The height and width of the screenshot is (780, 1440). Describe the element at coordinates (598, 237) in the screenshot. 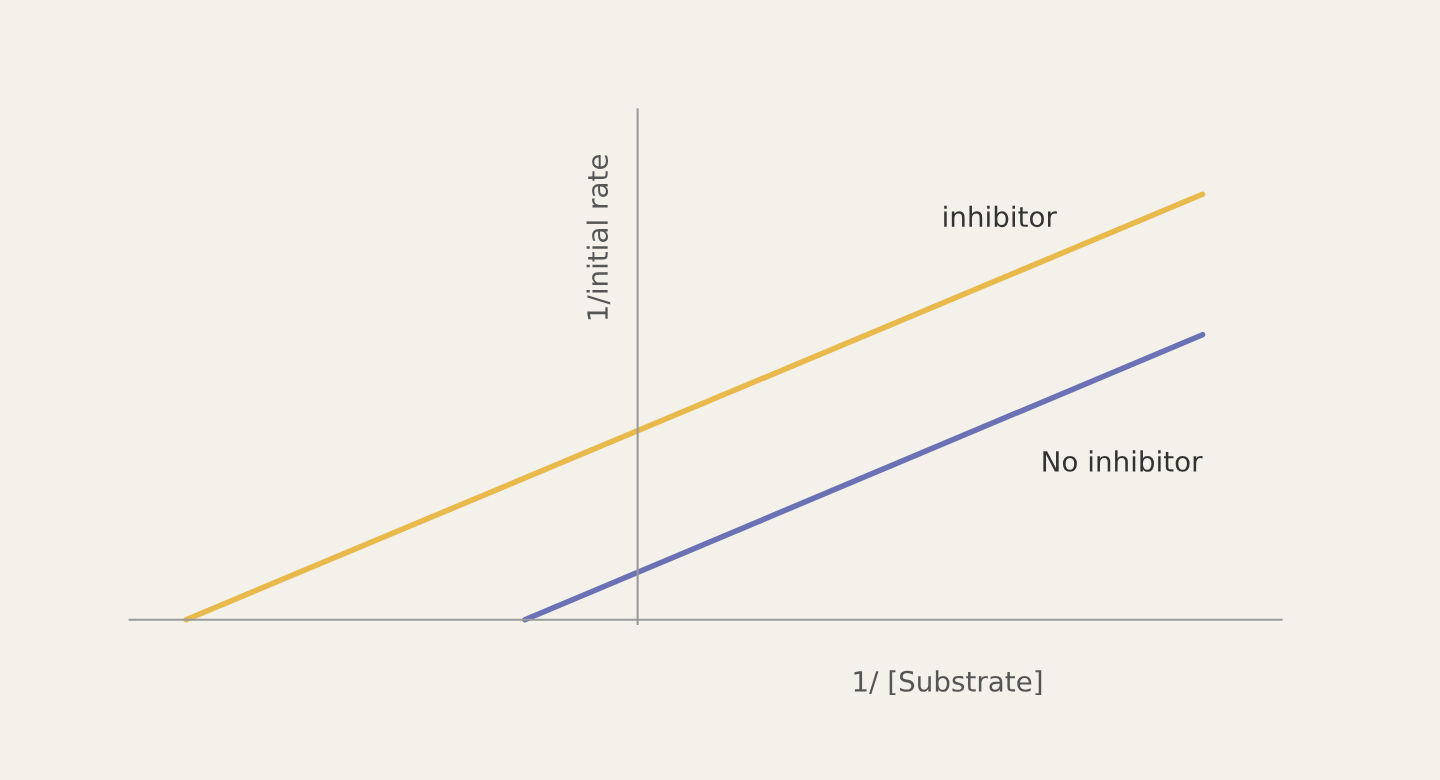

I see `y-axis-title: 1/initial rate` at that location.